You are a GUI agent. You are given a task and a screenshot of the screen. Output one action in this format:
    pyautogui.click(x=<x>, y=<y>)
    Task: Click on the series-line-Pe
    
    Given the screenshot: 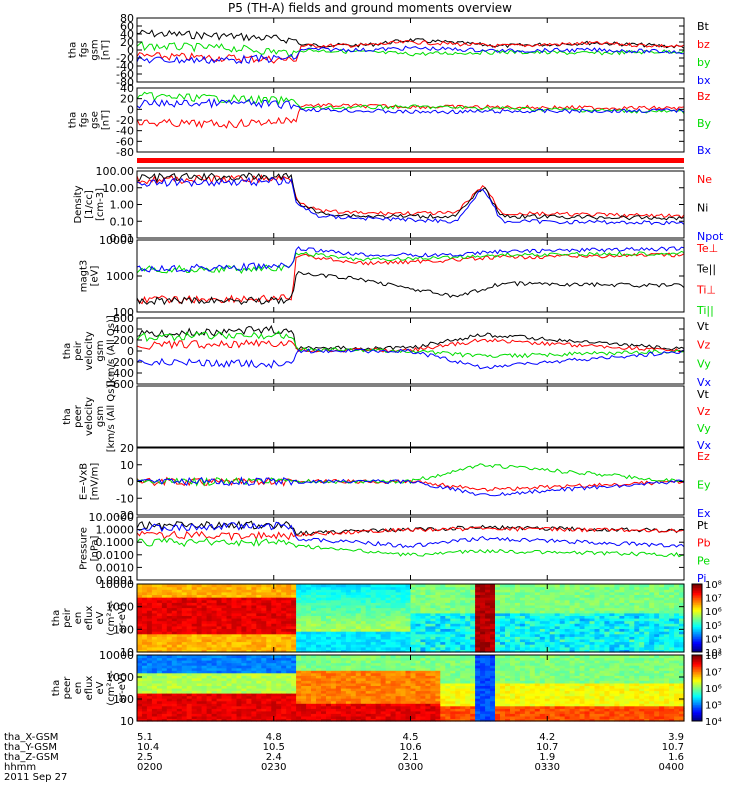 What is the action you would take?
    pyautogui.click(x=410, y=547)
    